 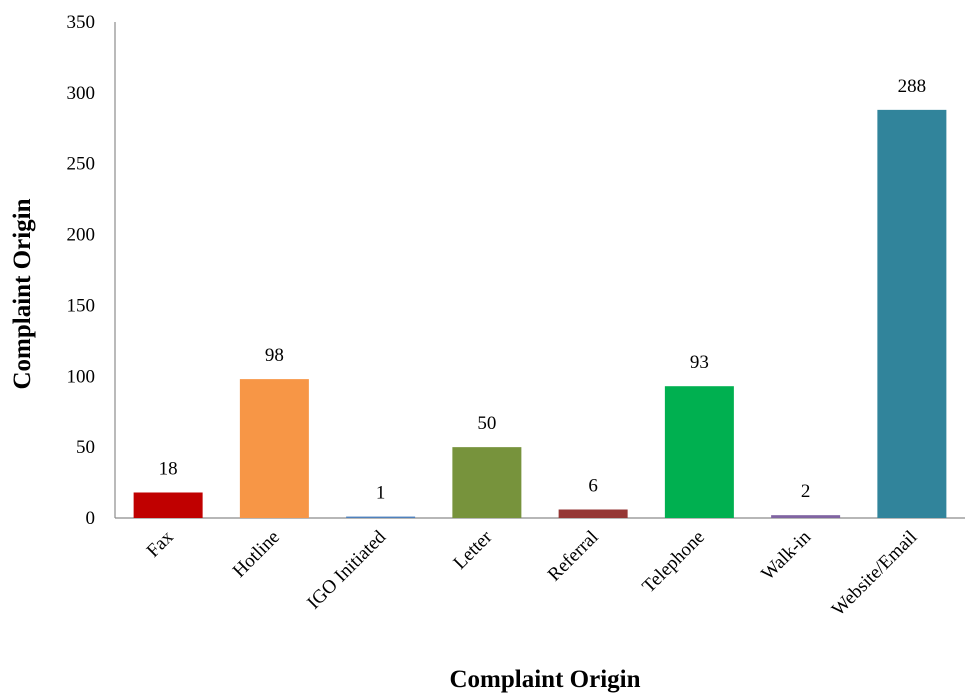 What do you see at coordinates (81, 270) in the screenshot?
I see `y-axis-ticks: 0 50 100 150 200 250 300 350` at bounding box center [81, 270].